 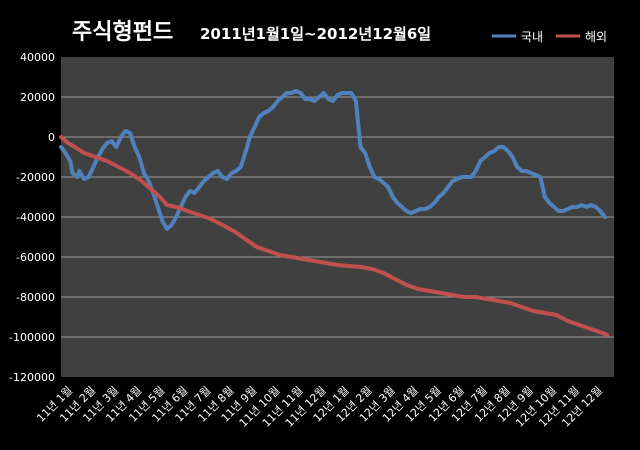 What do you see at coordinates (32, 337) in the screenshot?
I see `y-tick-label: -100000` at bounding box center [32, 337].